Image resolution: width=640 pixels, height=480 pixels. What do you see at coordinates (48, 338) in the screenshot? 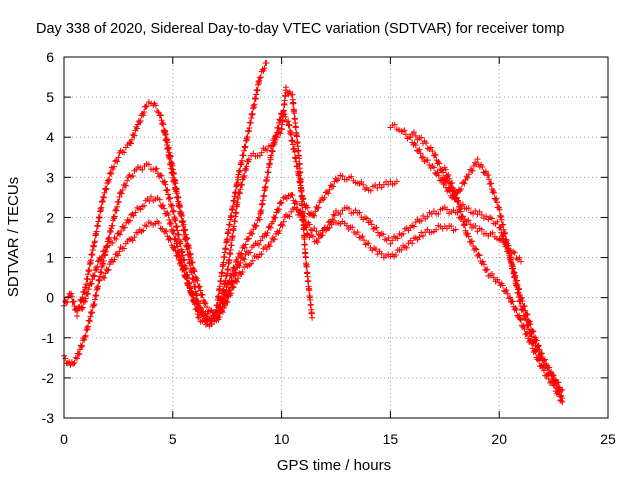
I see `y-tick-label: -1` at bounding box center [48, 338].